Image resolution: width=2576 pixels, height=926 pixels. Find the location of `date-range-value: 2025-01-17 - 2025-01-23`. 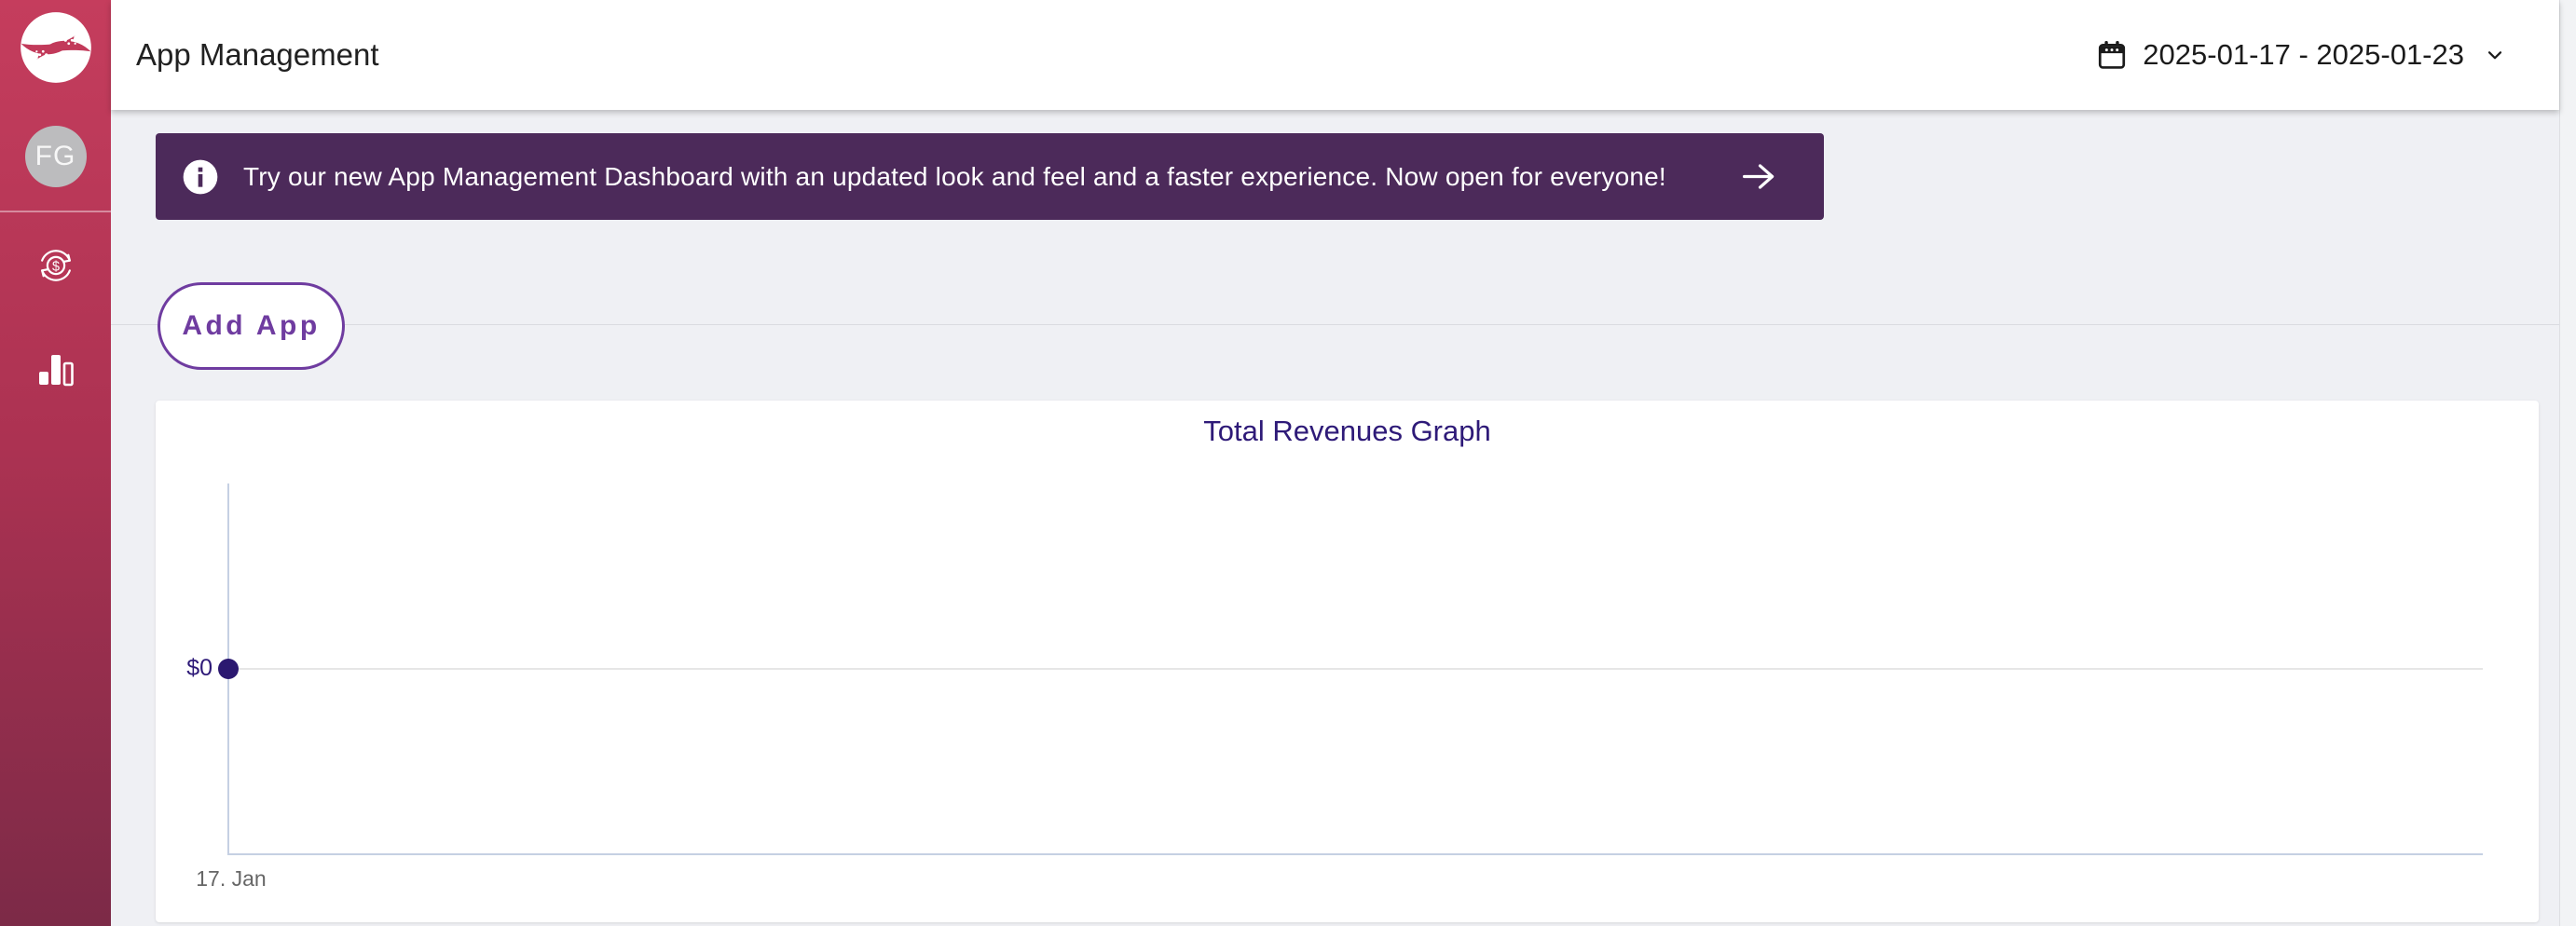

date-range-value: 2025-01-17 - 2025-01-23 is located at coordinates (2303, 54).